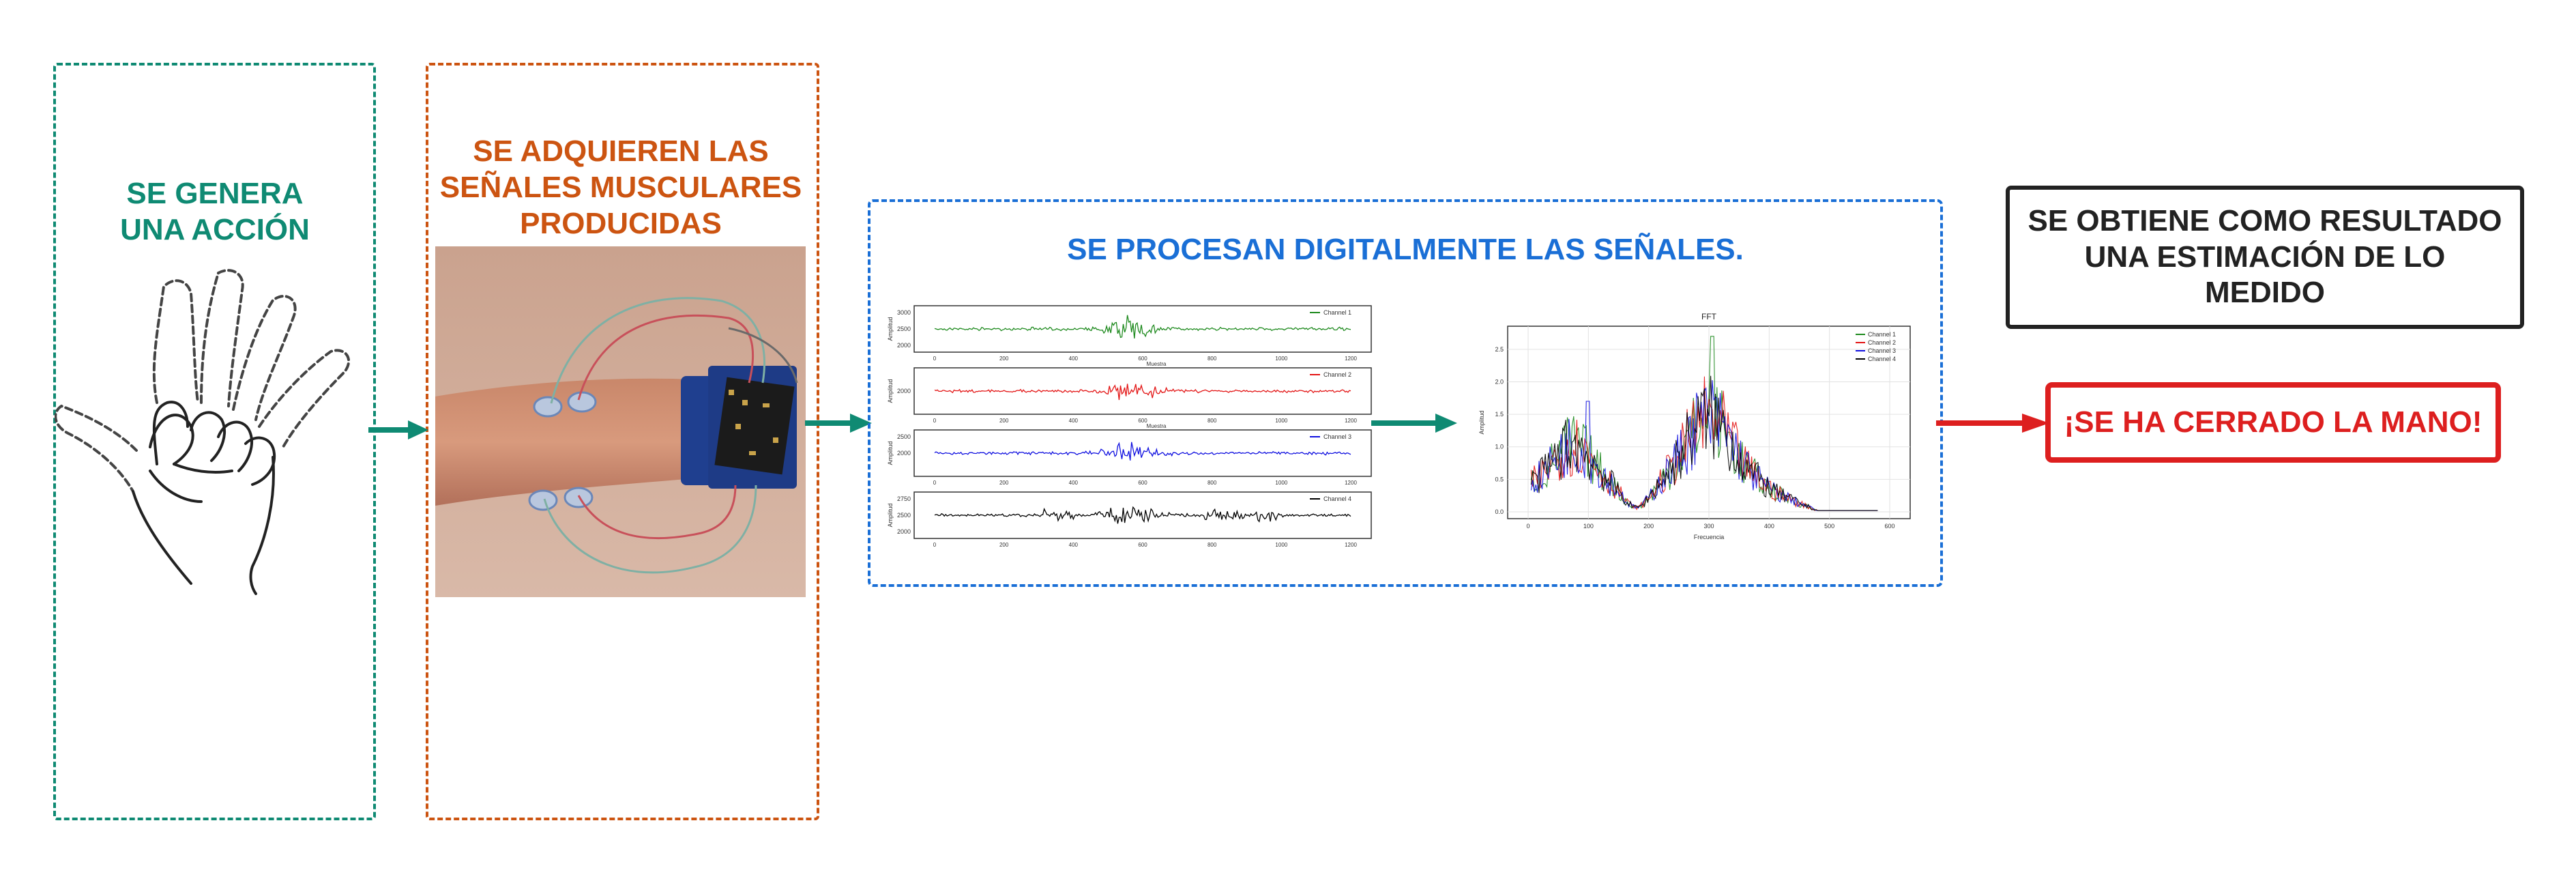  I want to click on x-axis-label: Frecuencia, so click(1709, 537).